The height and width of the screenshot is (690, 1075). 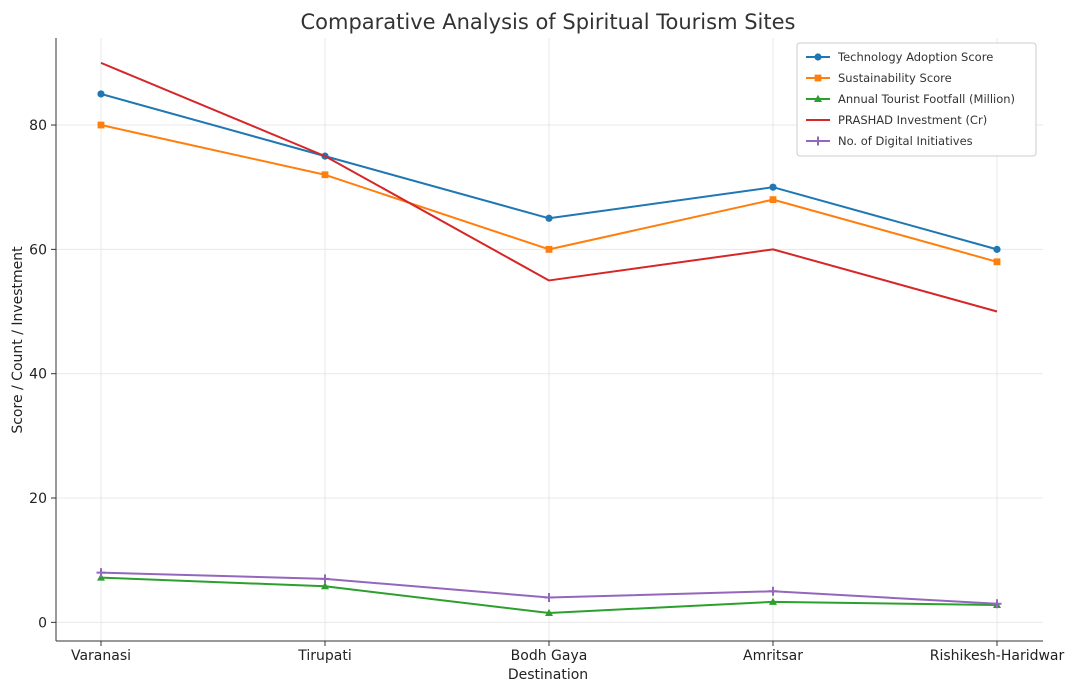 I want to click on legend-label: Technology Adoption Score, so click(x=915, y=57).